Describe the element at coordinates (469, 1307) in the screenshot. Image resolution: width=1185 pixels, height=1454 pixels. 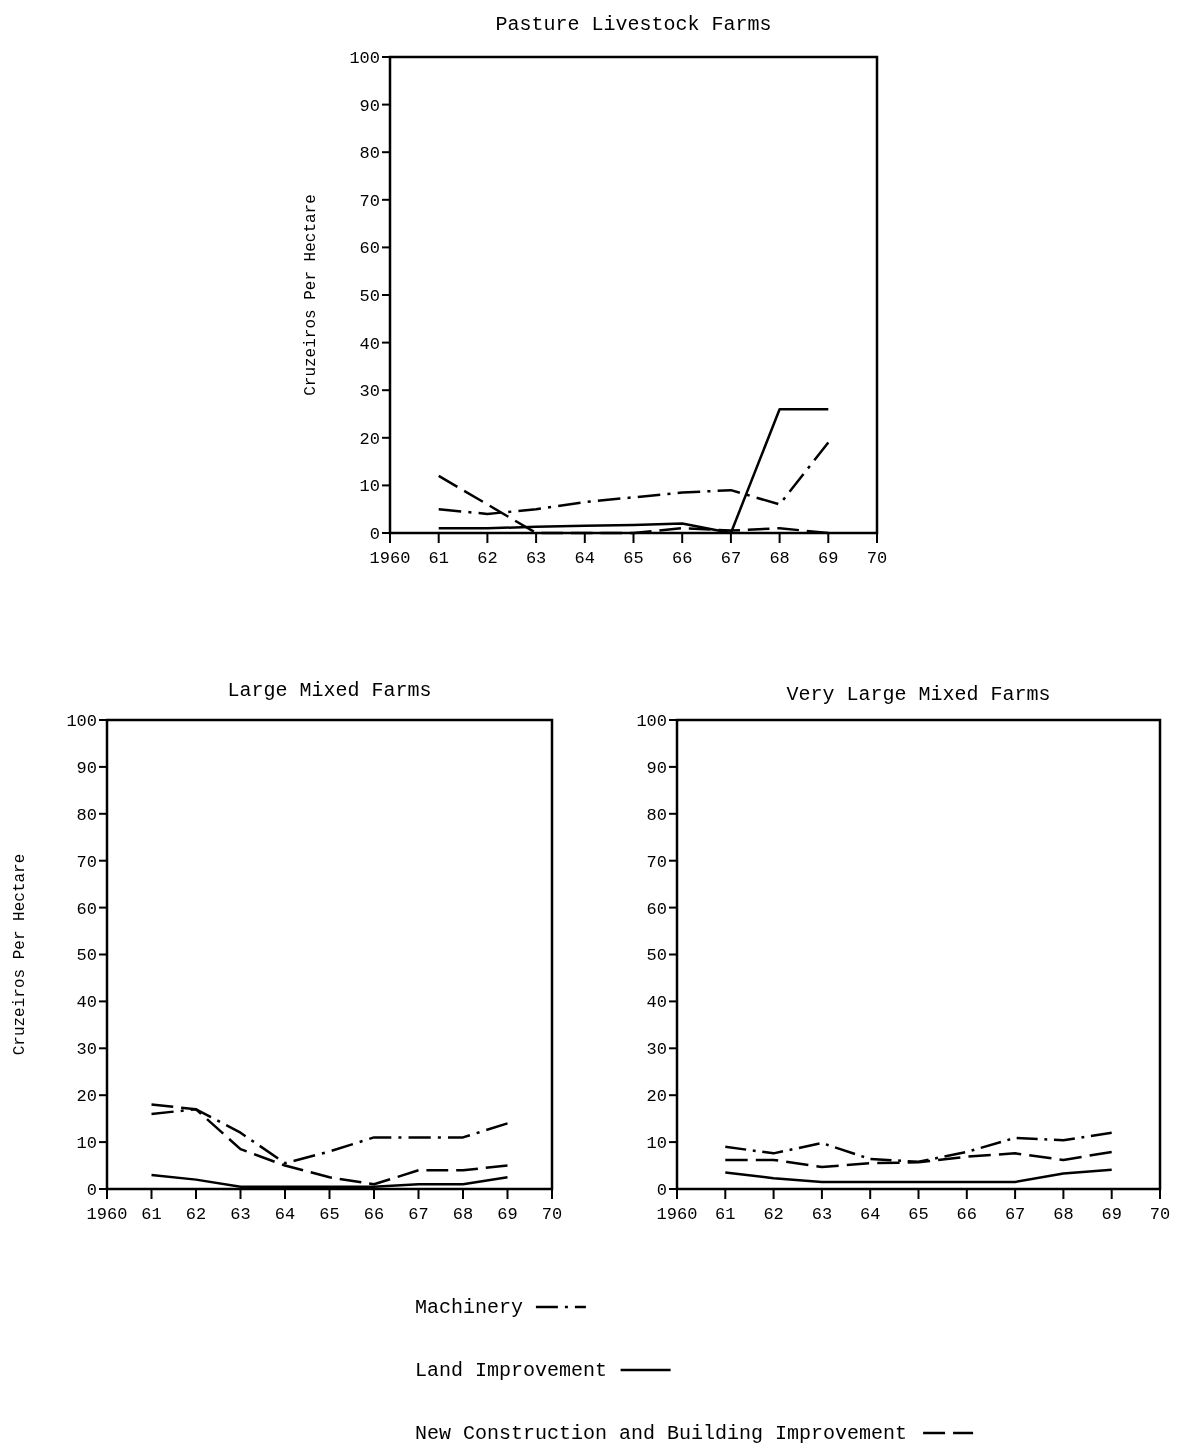
I see `legend-label: Machinery` at that location.